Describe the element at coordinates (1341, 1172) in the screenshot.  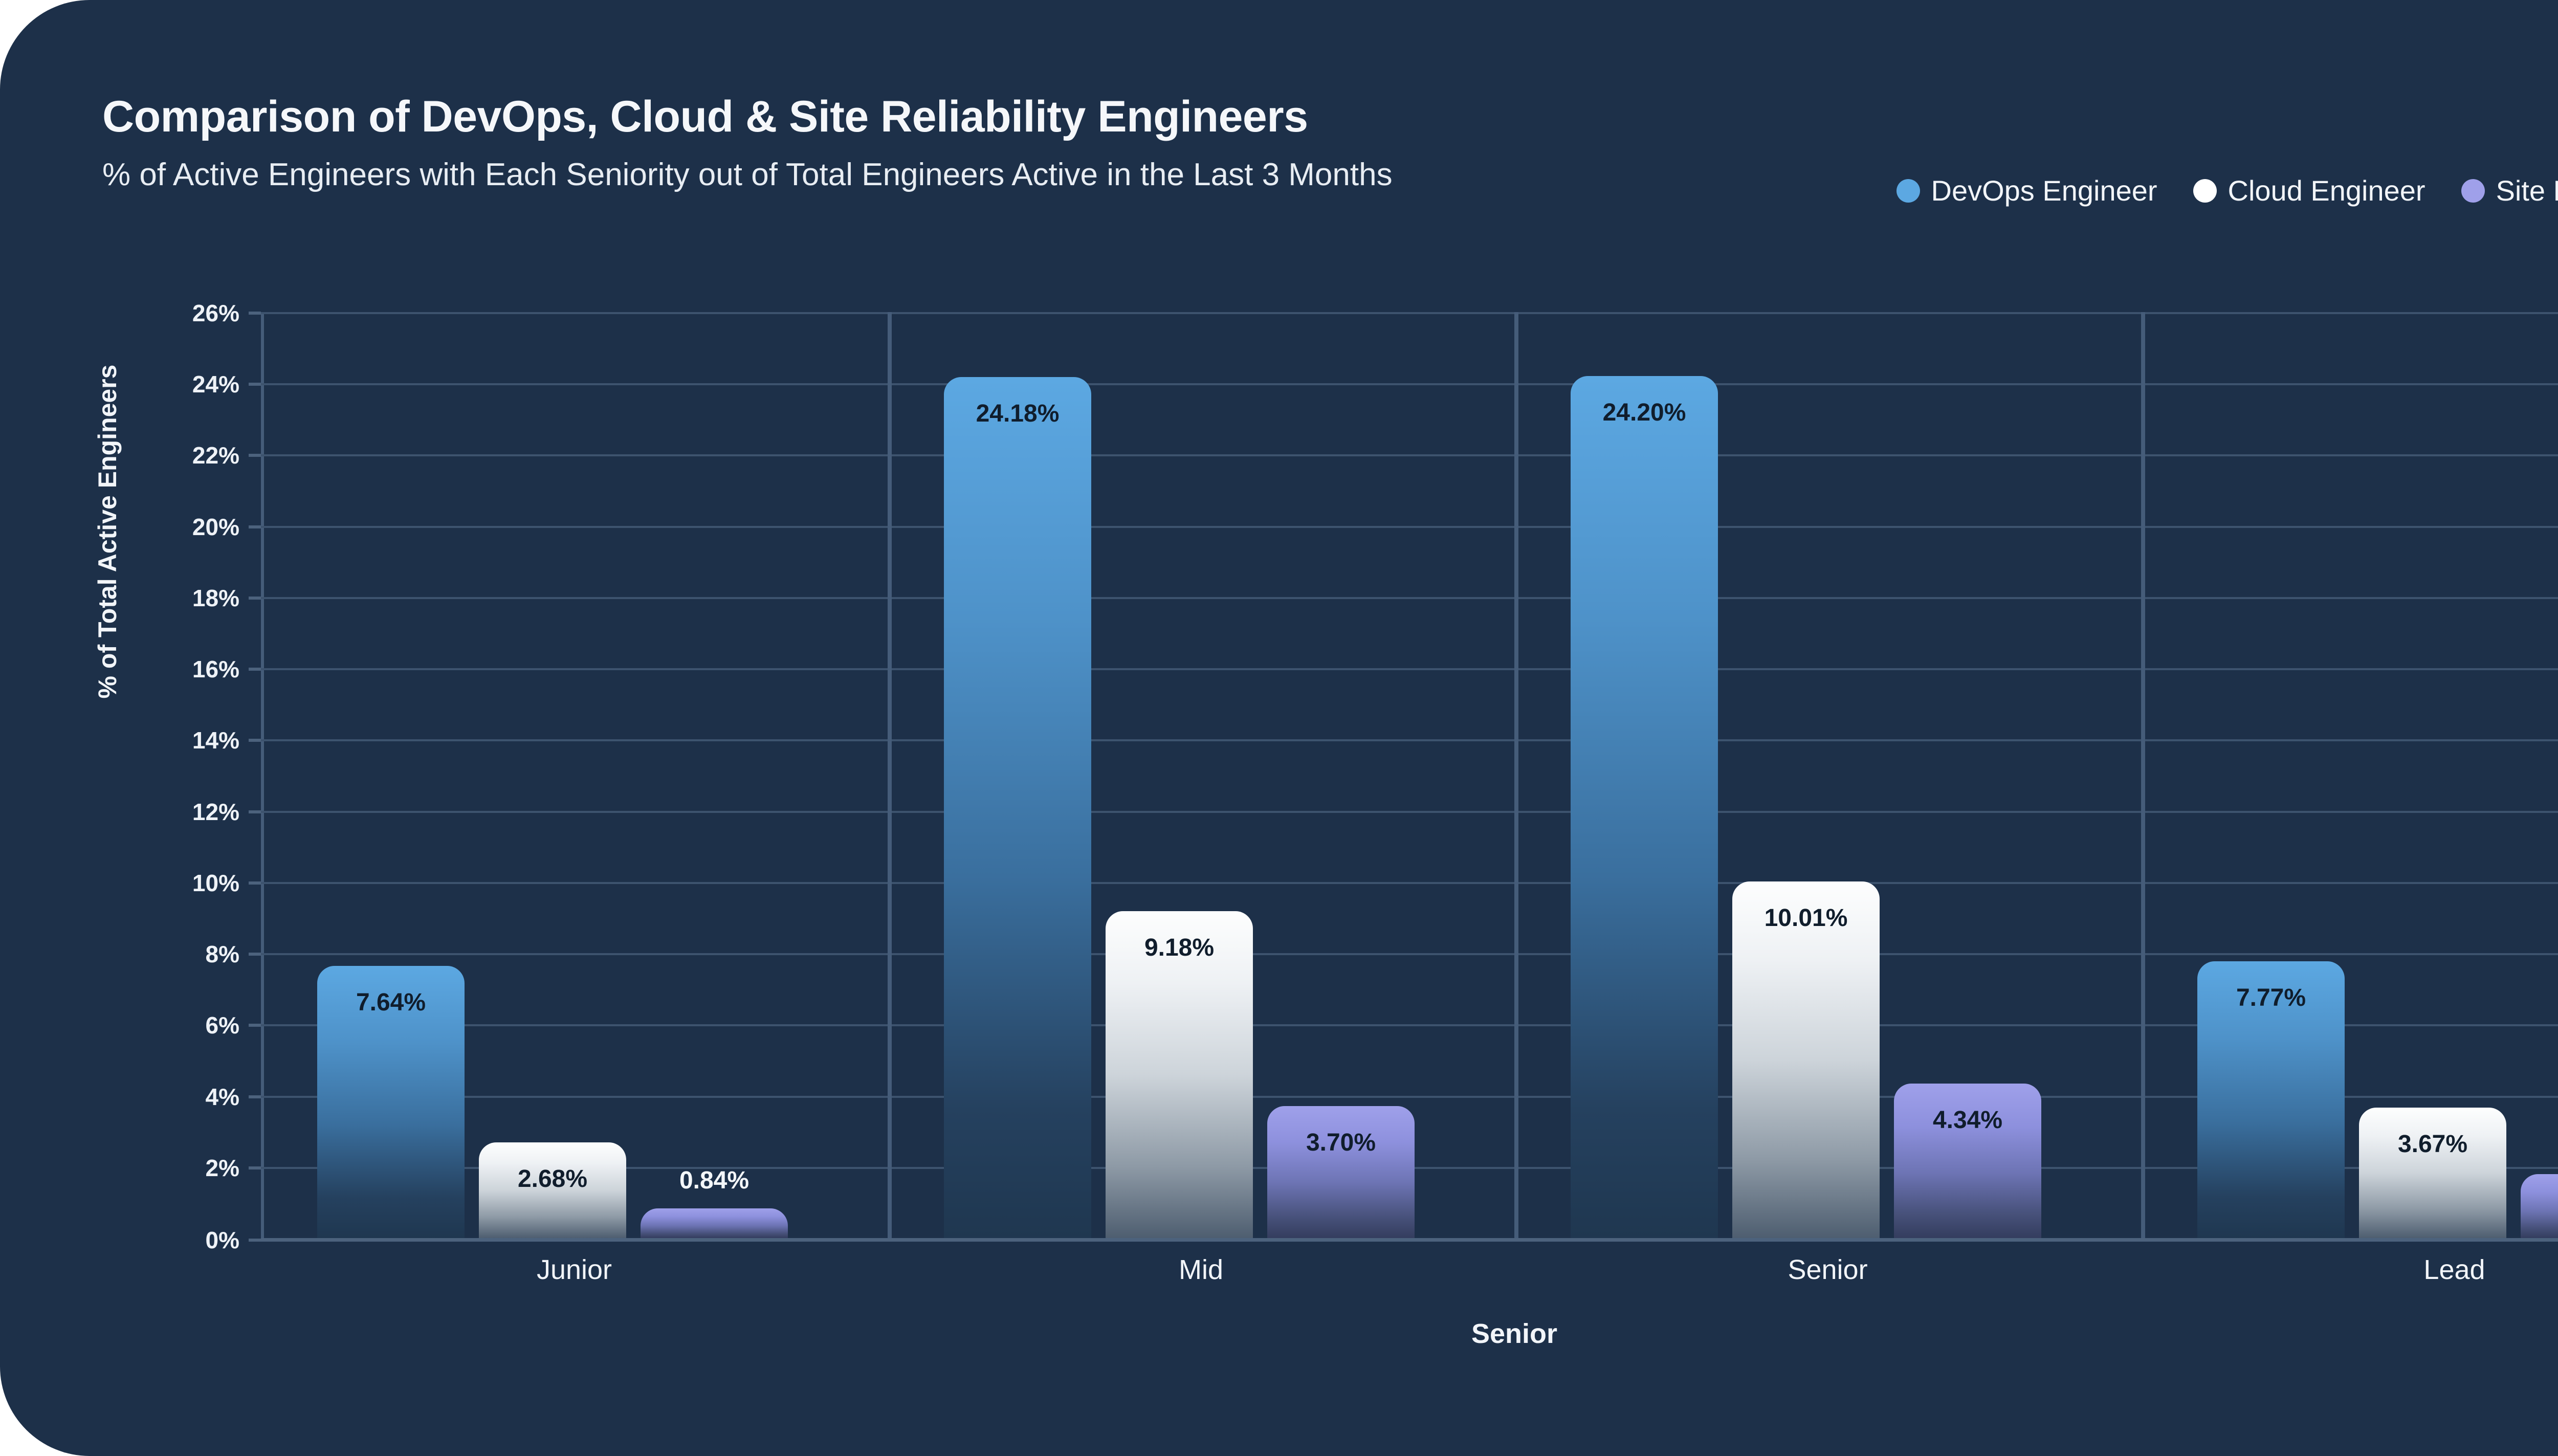
I see `bar: 3.70%` at that location.